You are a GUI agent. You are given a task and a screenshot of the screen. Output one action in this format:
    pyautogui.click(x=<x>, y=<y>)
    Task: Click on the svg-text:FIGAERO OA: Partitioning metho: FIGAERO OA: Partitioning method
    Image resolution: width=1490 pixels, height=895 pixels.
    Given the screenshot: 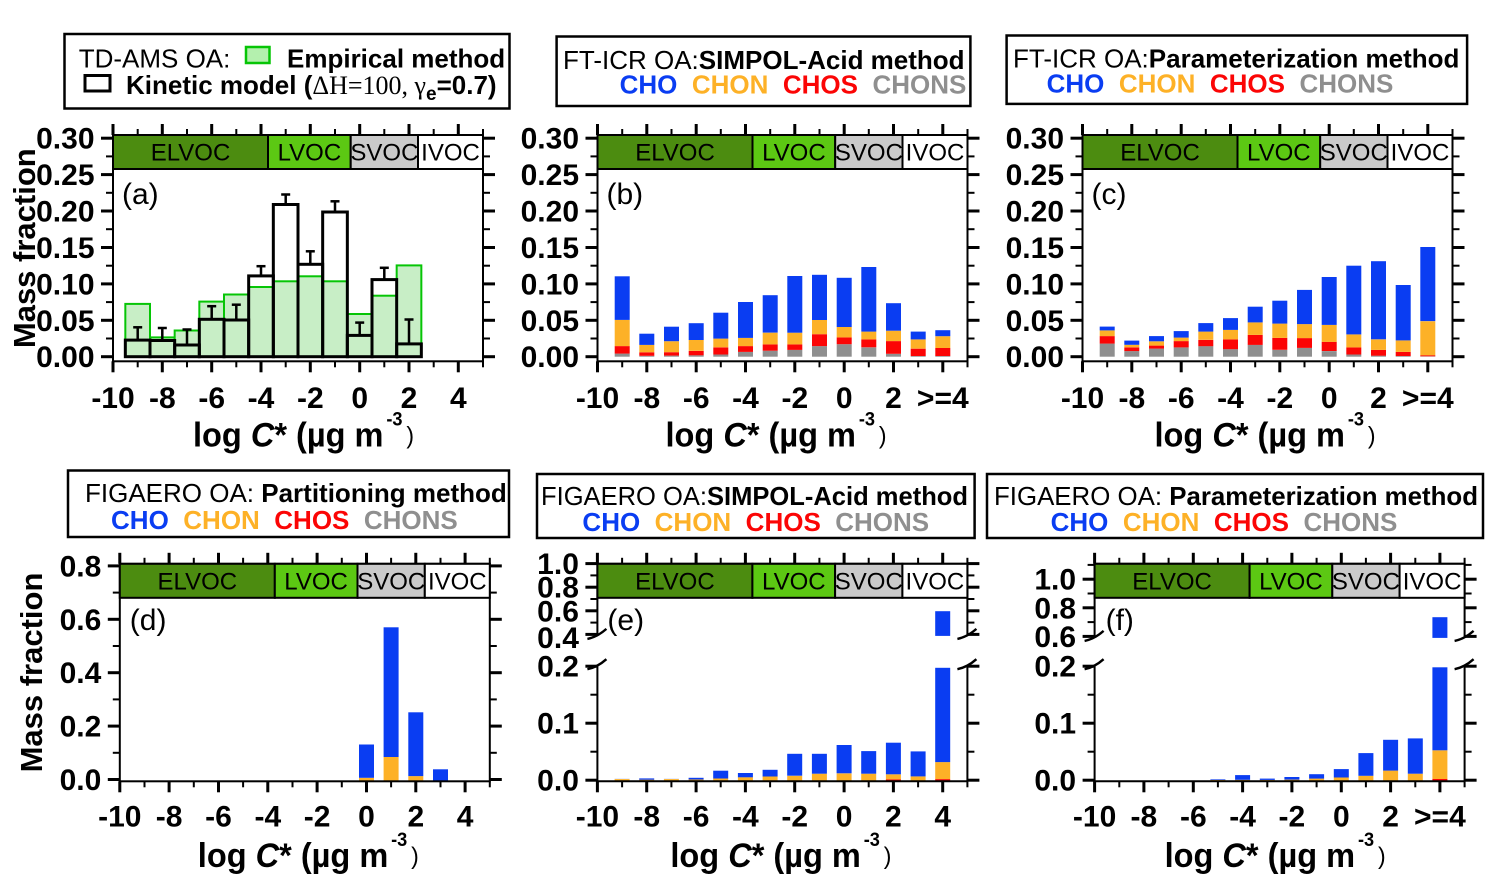 What is the action you would take?
    pyautogui.click(x=296, y=493)
    